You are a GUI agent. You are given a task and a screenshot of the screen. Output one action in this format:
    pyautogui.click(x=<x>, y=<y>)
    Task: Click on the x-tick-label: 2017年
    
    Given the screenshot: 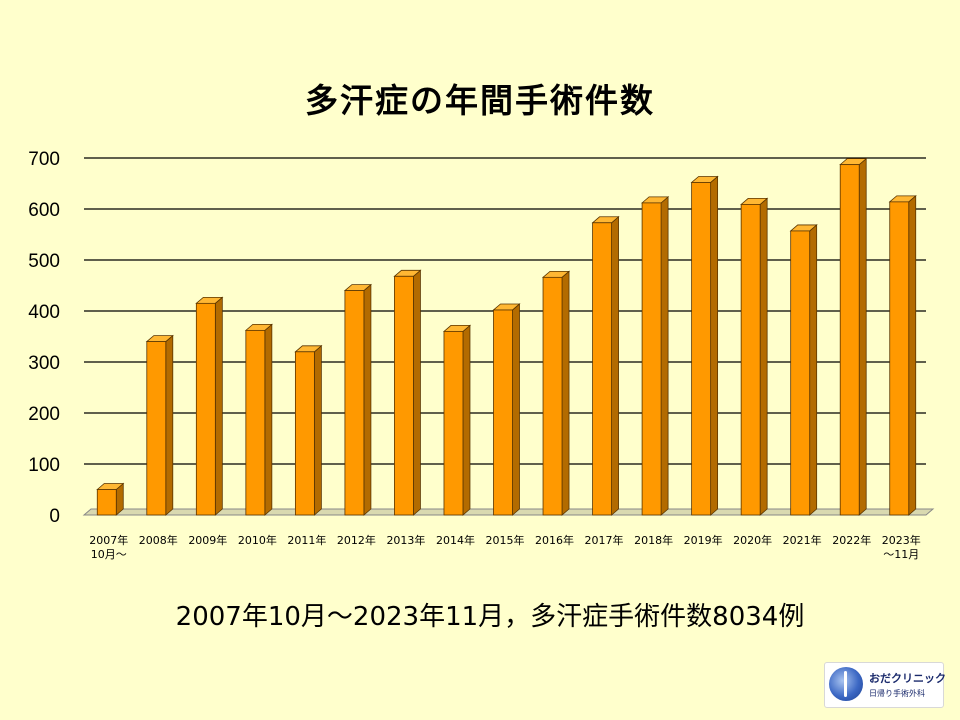 What is the action you would take?
    pyautogui.click(x=604, y=540)
    